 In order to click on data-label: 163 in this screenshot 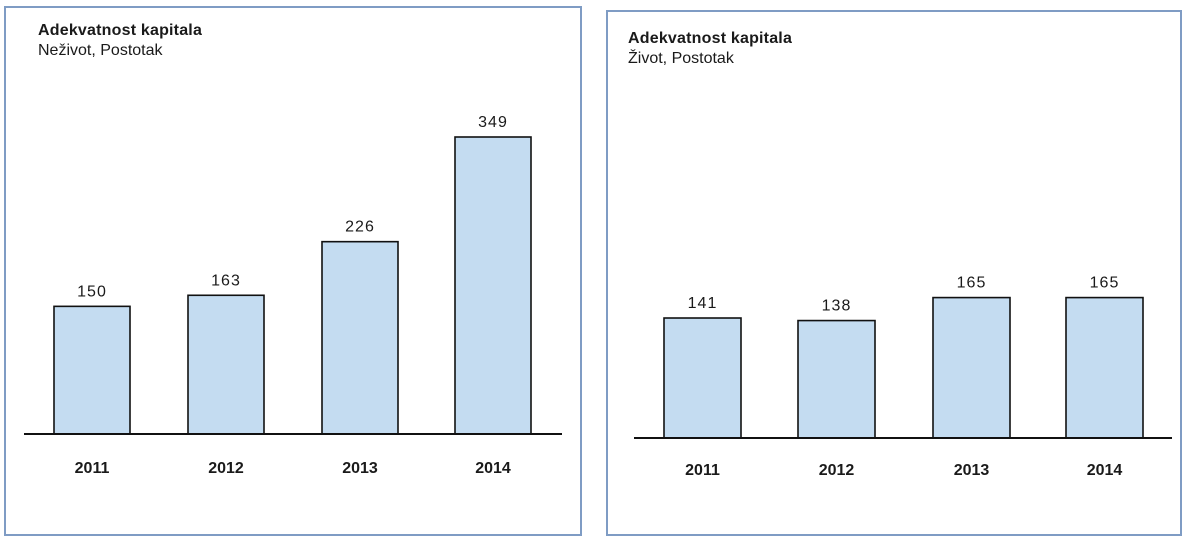, I will do `click(226, 280)`.